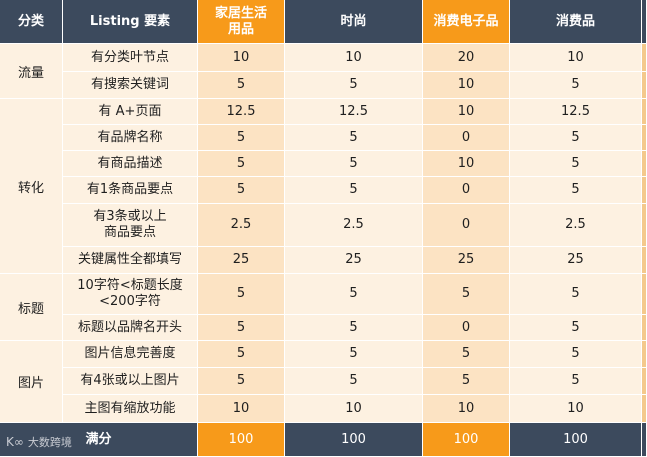  What do you see at coordinates (31, 22) in the screenshot?
I see `header-category: 分类` at bounding box center [31, 22].